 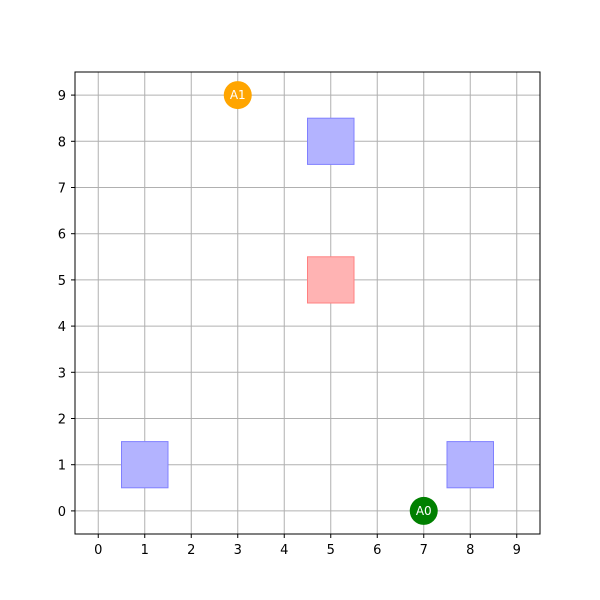 I want to click on x-tick-label: 7, so click(x=424, y=550).